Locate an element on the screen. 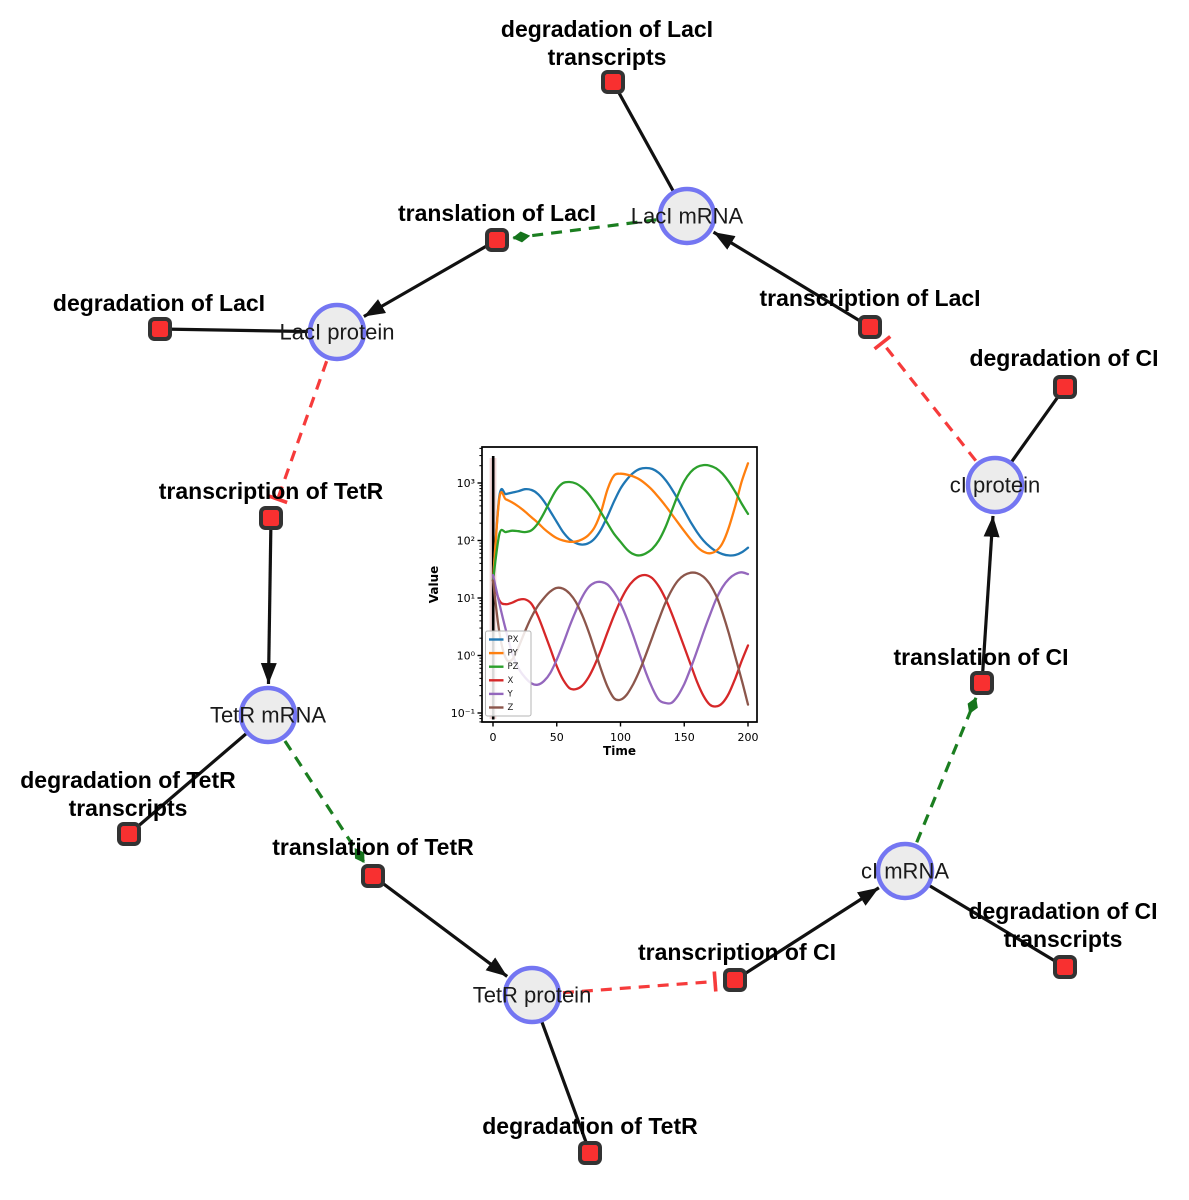 The height and width of the screenshot is (1200, 1189). edge-catalysis-laci-mrna-transl-laci is located at coordinates (584, 230).